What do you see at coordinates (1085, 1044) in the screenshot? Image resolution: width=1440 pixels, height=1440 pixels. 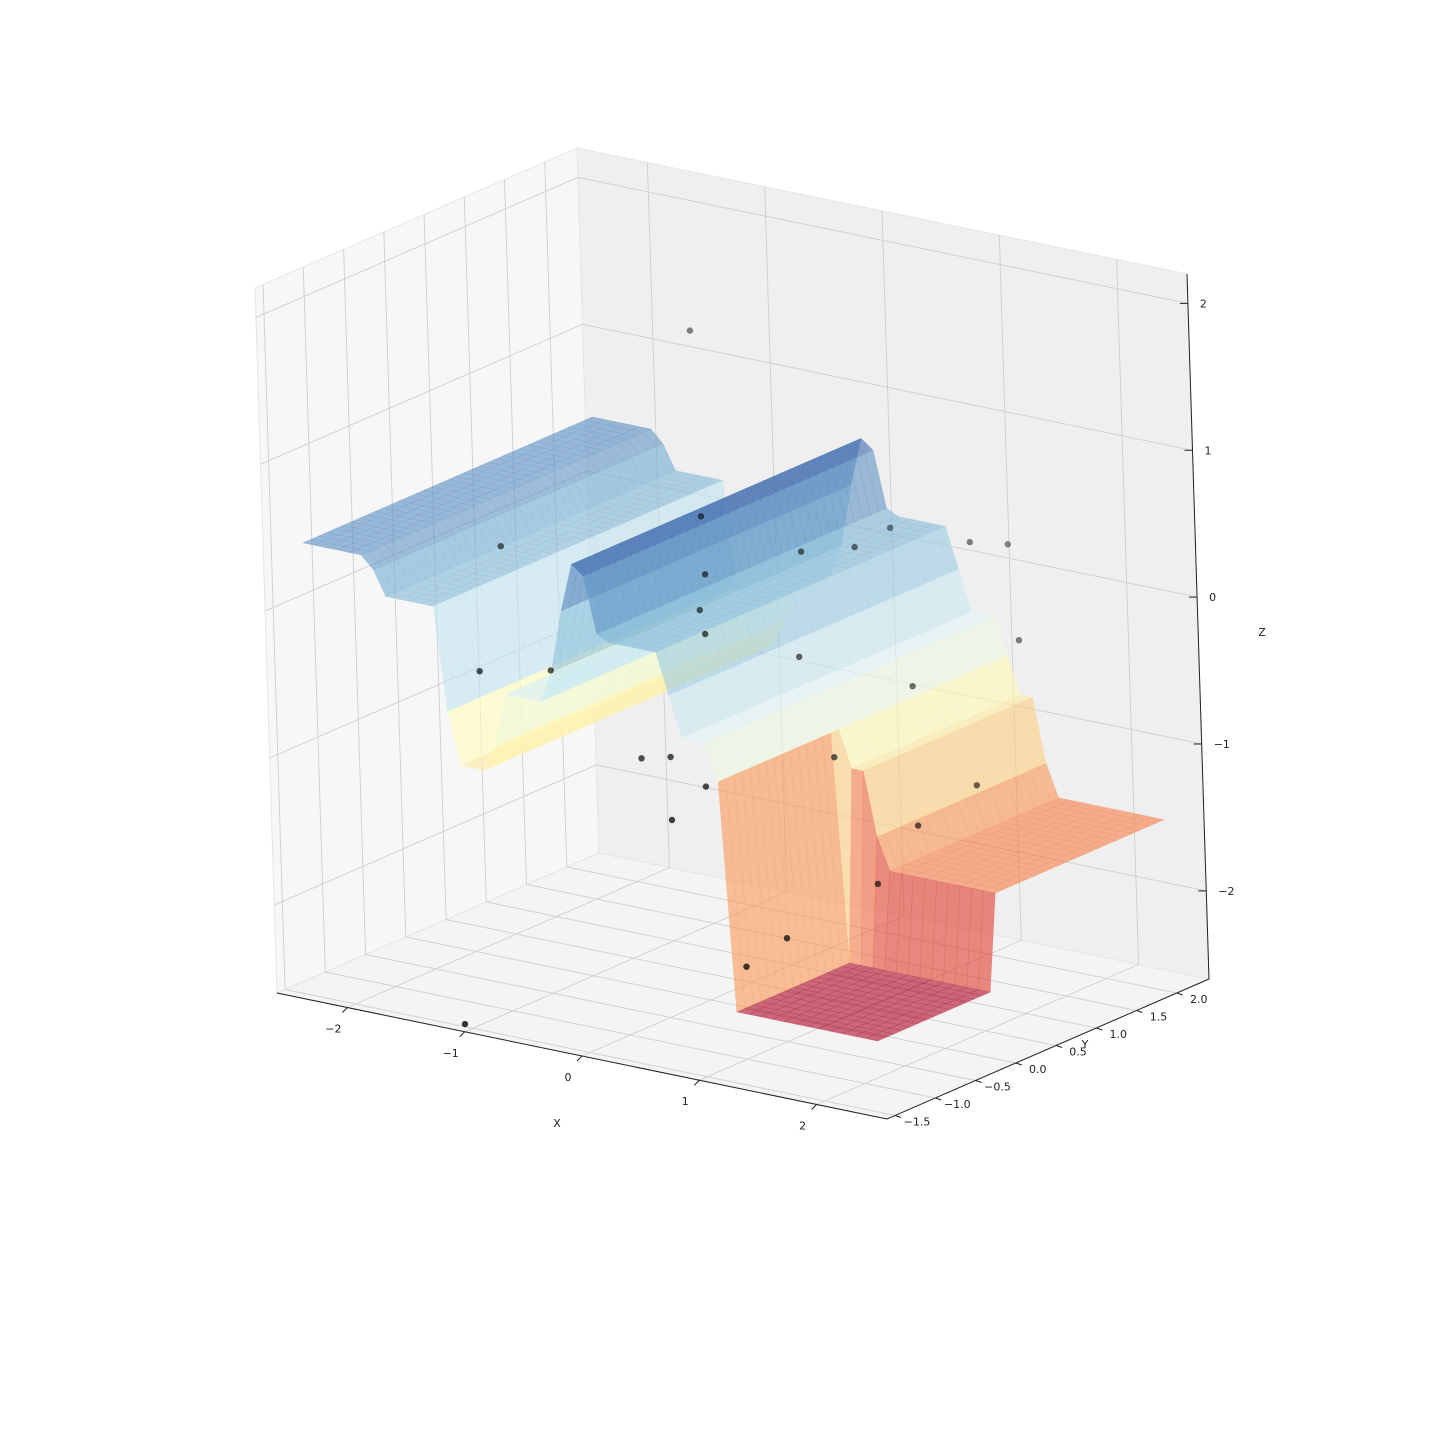 I see `y-axis-label: Y` at bounding box center [1085, 1044].